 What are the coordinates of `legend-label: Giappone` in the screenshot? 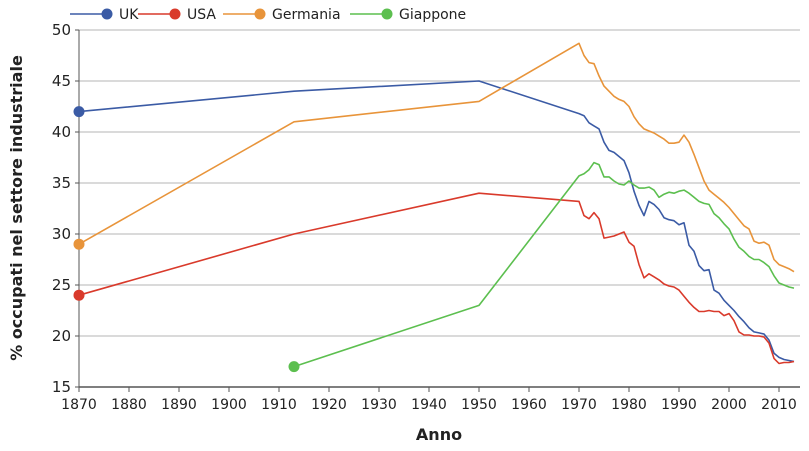 It's located at (432, 15).